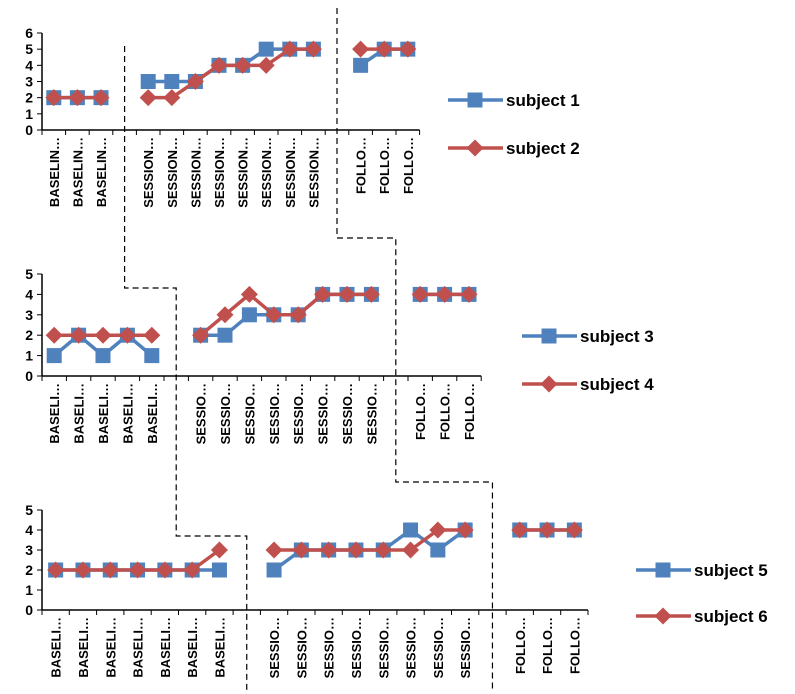  Describe the element at coordinates (543, 100) in the screenshot. I see `legend-label: subject 1` at that location.